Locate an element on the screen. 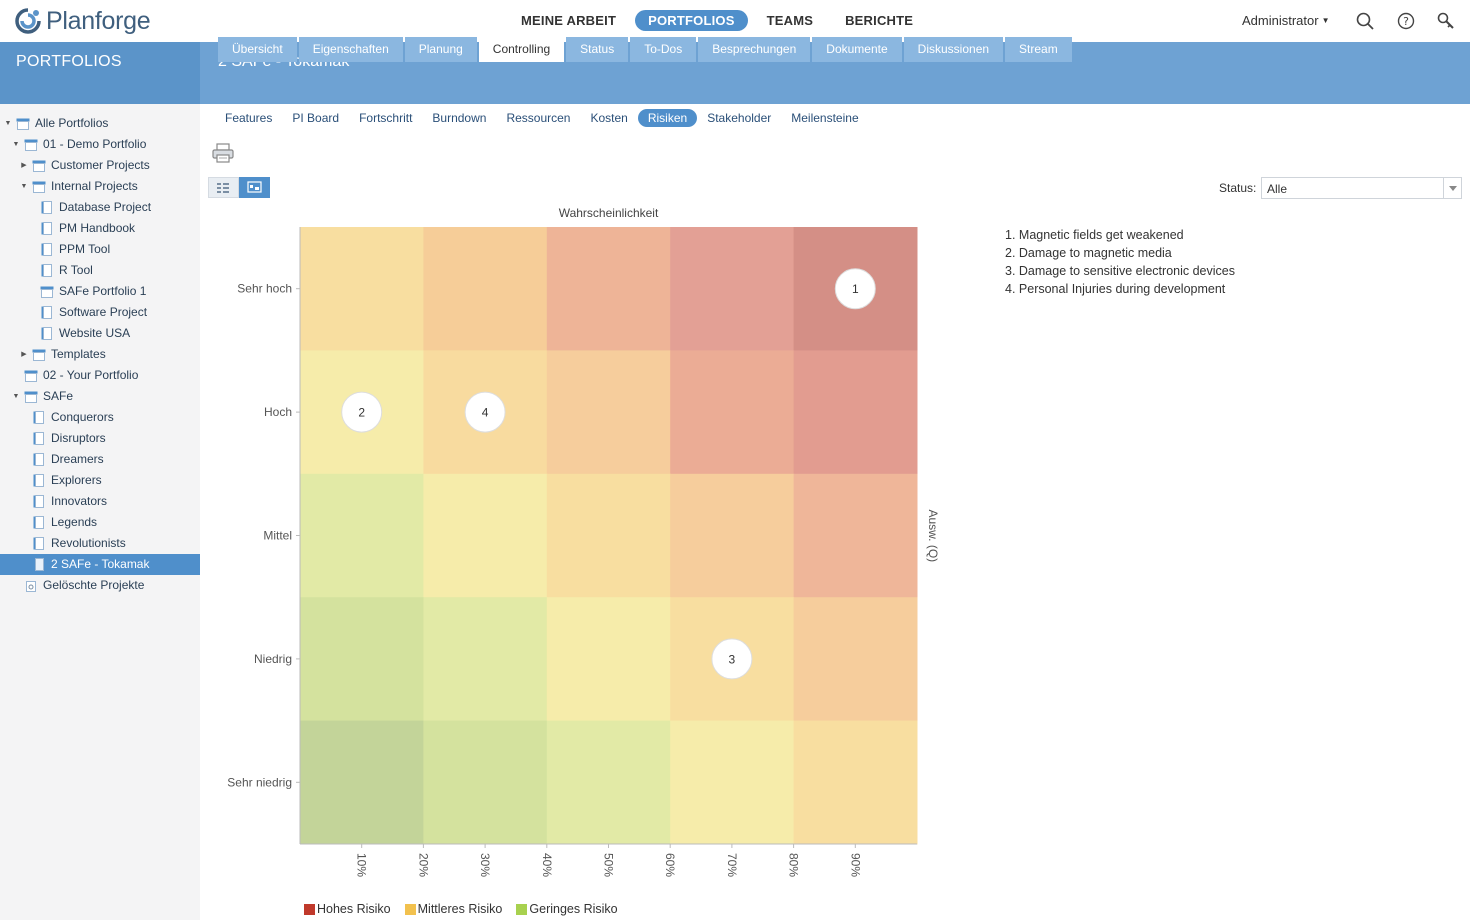  subtab-stakeholder: Stakeholder is located at coordinates (739, 118).